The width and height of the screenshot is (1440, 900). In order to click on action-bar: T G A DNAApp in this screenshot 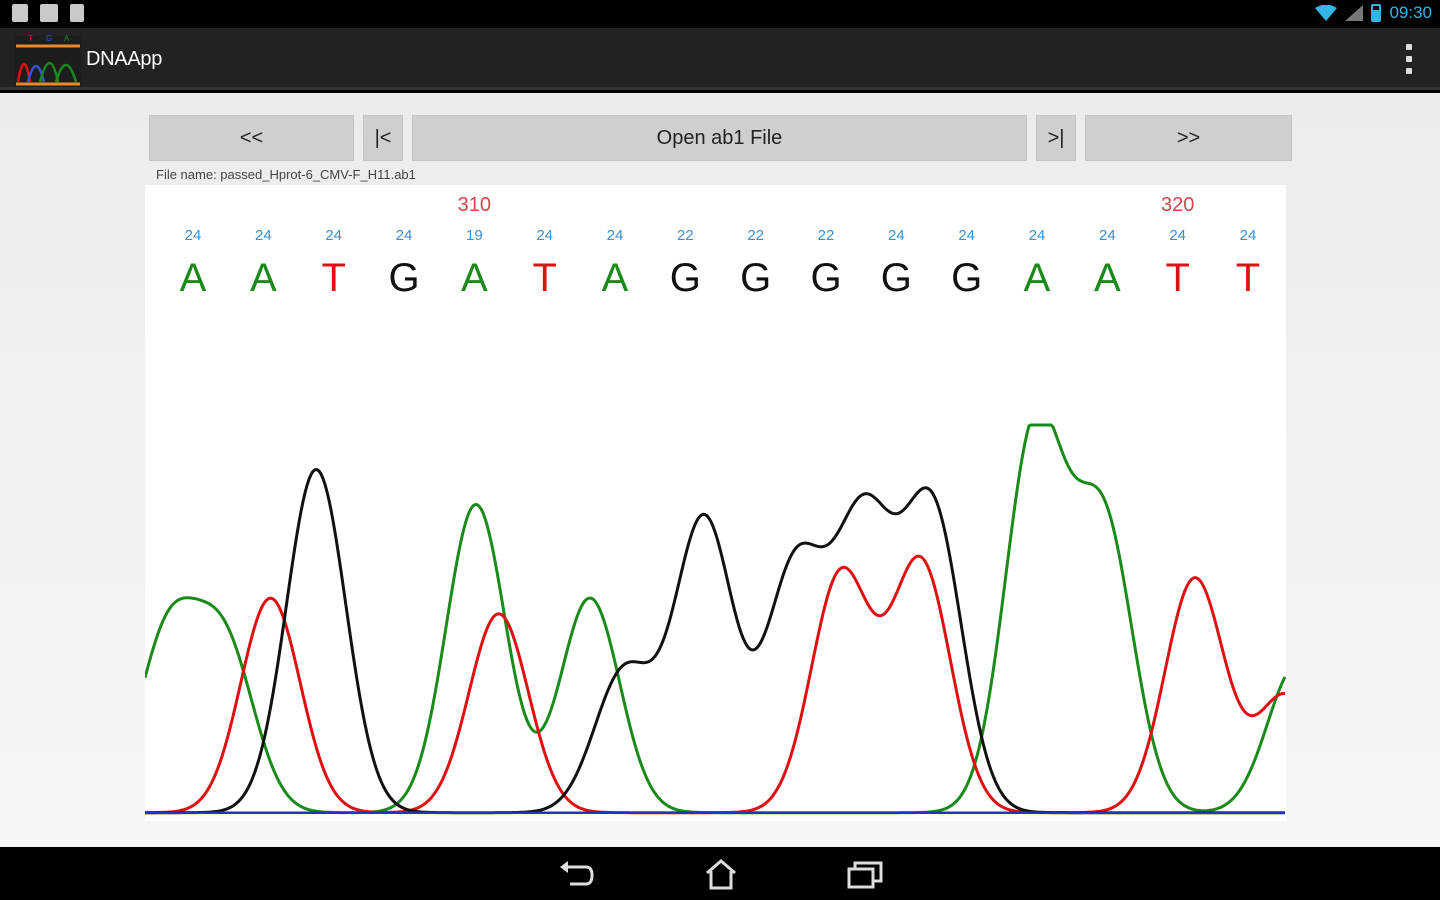, I will do `click(720, 59)`.